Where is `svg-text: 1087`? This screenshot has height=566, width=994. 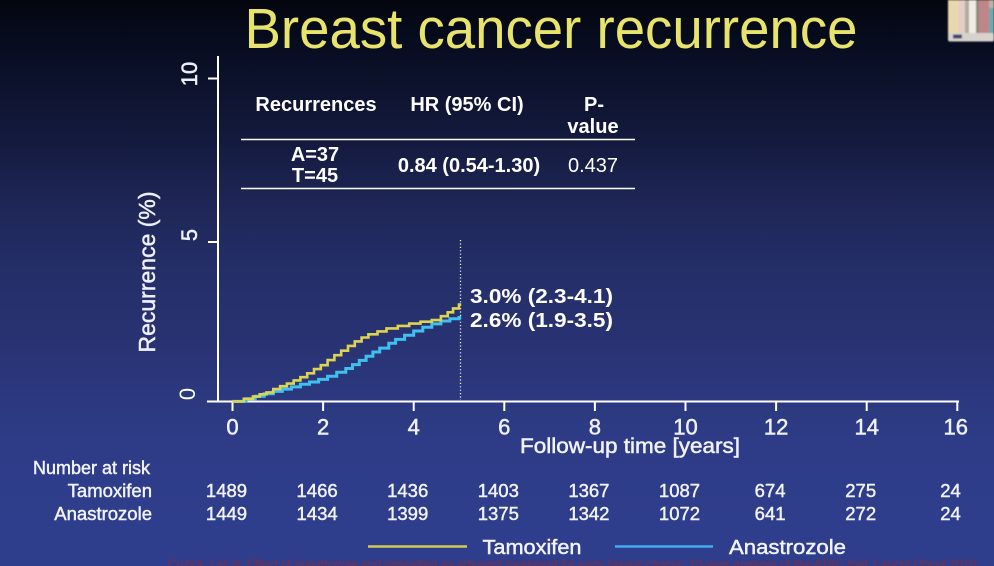
svg-text: 1087 is located at coordinates (679, 490).